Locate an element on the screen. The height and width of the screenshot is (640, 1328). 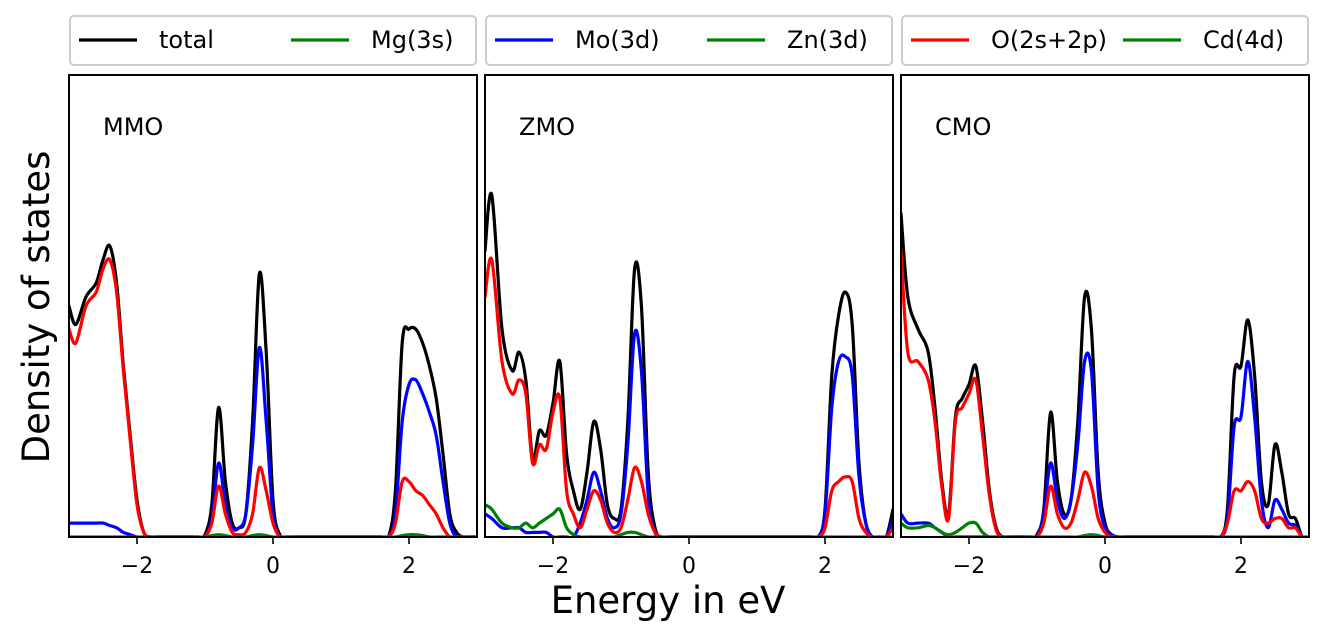
legend-entry-label: Mo(3d) is located at coordinates (617, 40).